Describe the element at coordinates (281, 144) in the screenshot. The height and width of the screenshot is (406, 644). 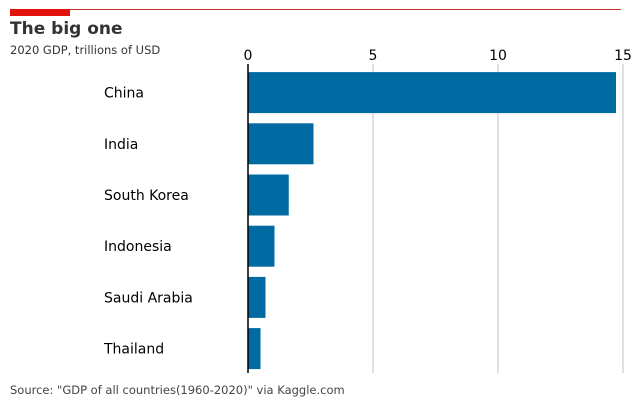
I see `bar-india` at that location.